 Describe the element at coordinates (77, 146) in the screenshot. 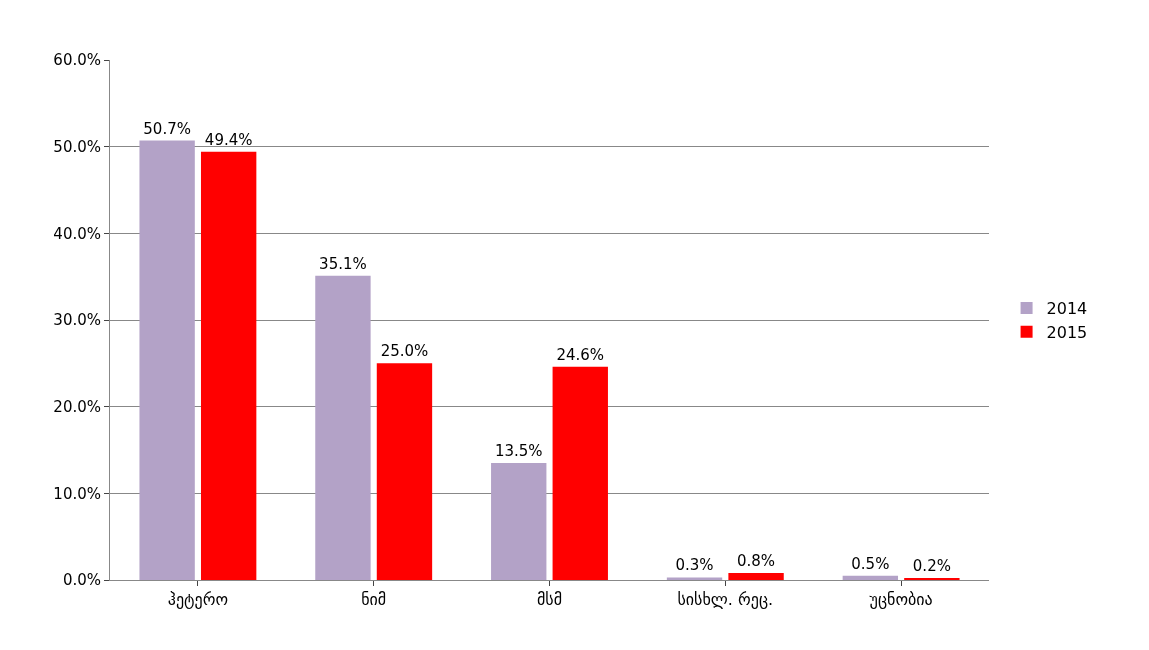

I see `y-tick-label: 50.0%` at that location.